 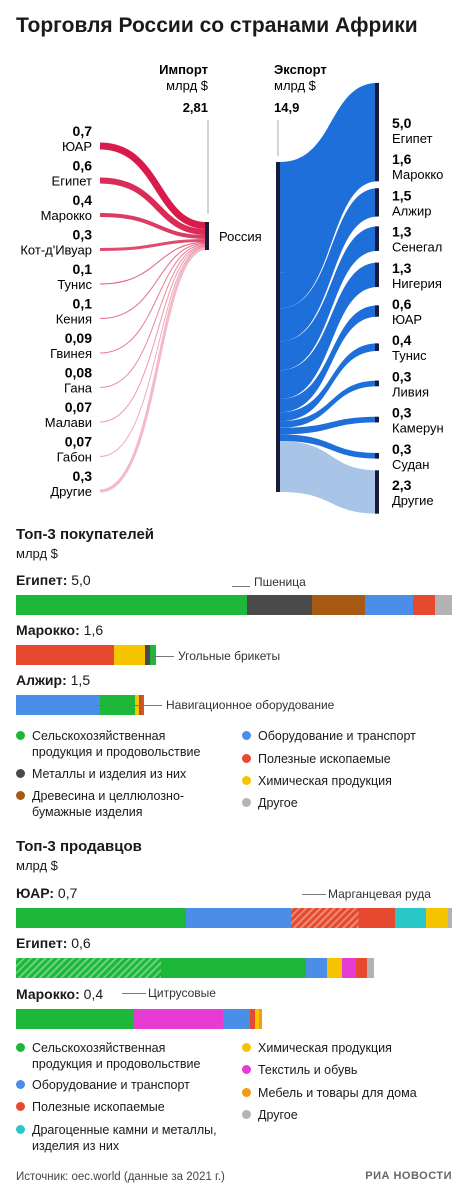 I want to click on legend-item: Химическая продукция, so click(x=347, y=781).